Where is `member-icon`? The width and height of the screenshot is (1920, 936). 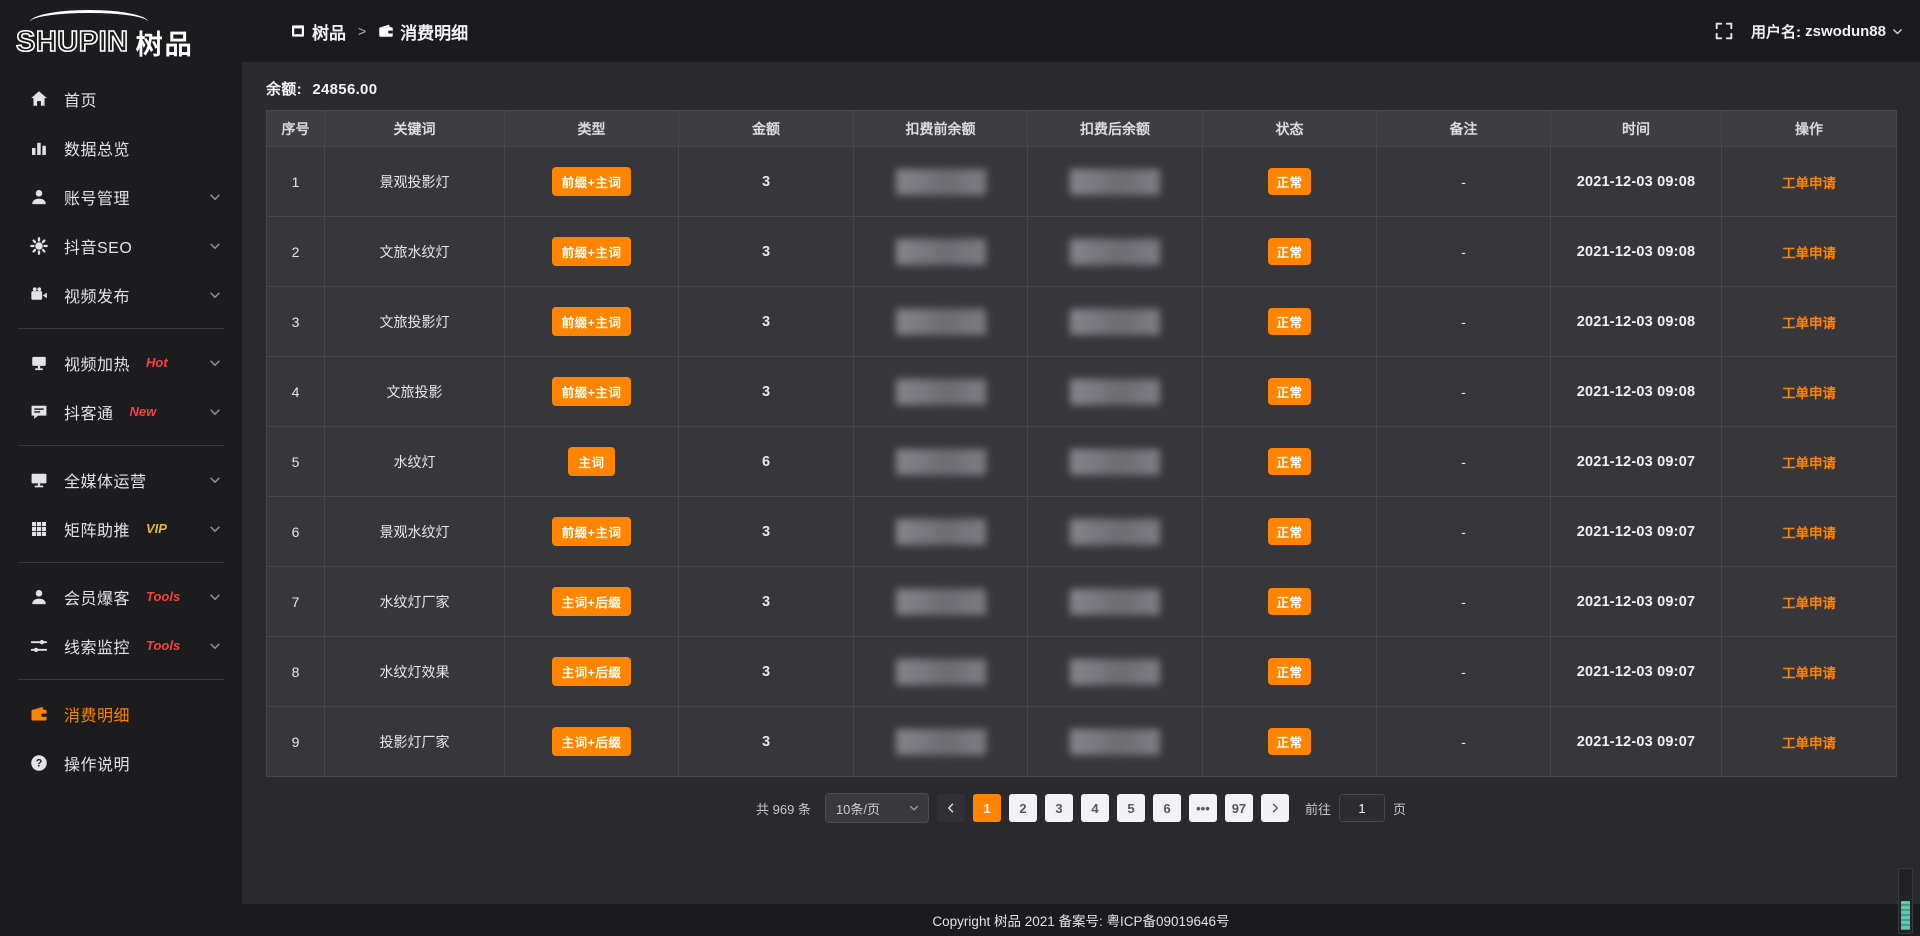 member-icon is located at coordinates (39, 597).